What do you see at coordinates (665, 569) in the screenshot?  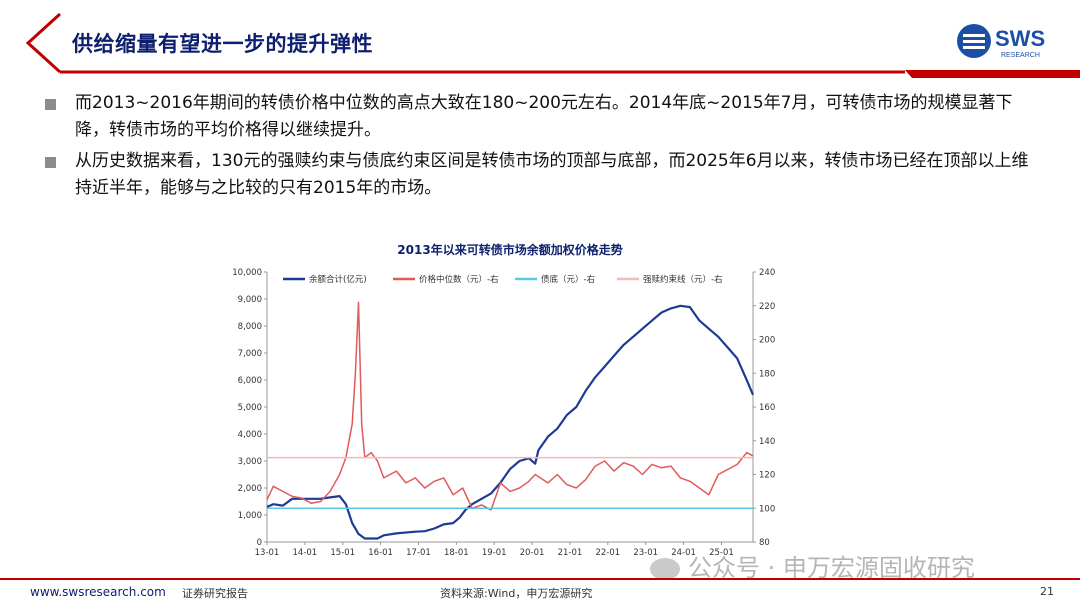 I see `wechat-icon` at bounding box center [665, 569].